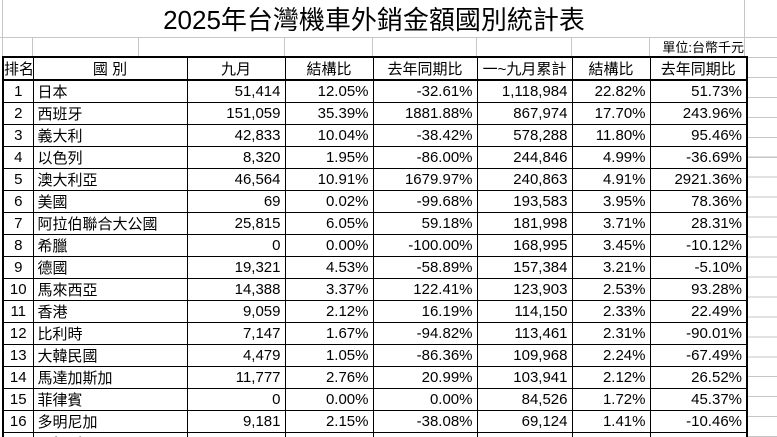 Image resolution: width=777 pixels, height=437 pixels. Describe the element at coordinates (698, 91) in the screenshot. I see `cell-cumulative-yoy: 51.73%` at that location.